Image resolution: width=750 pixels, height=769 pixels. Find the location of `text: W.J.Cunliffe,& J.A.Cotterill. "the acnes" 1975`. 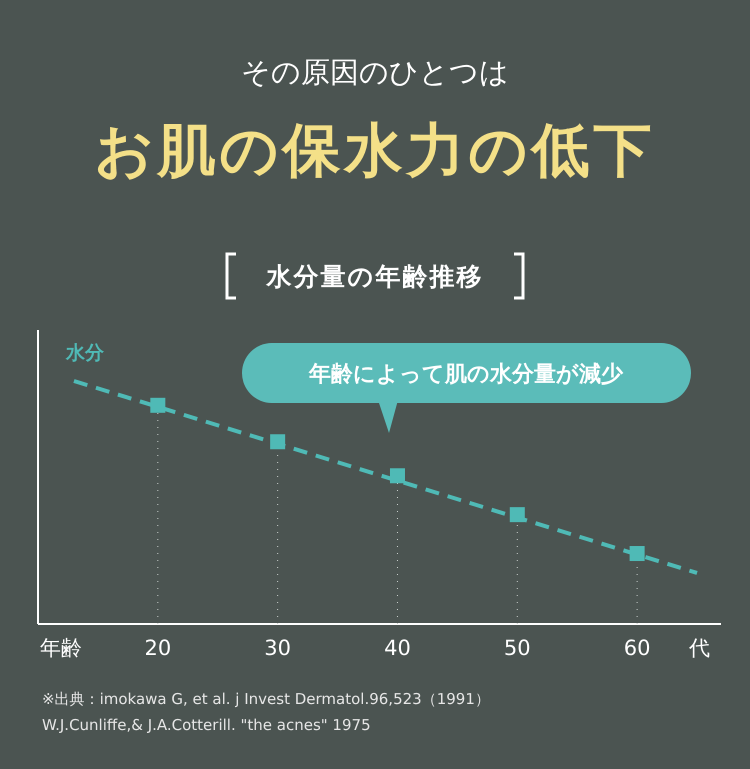

text: W.J.Cunliffe,& J.A.Cotterill. "the acnes" 1975 is located at coordinates (206, 725).